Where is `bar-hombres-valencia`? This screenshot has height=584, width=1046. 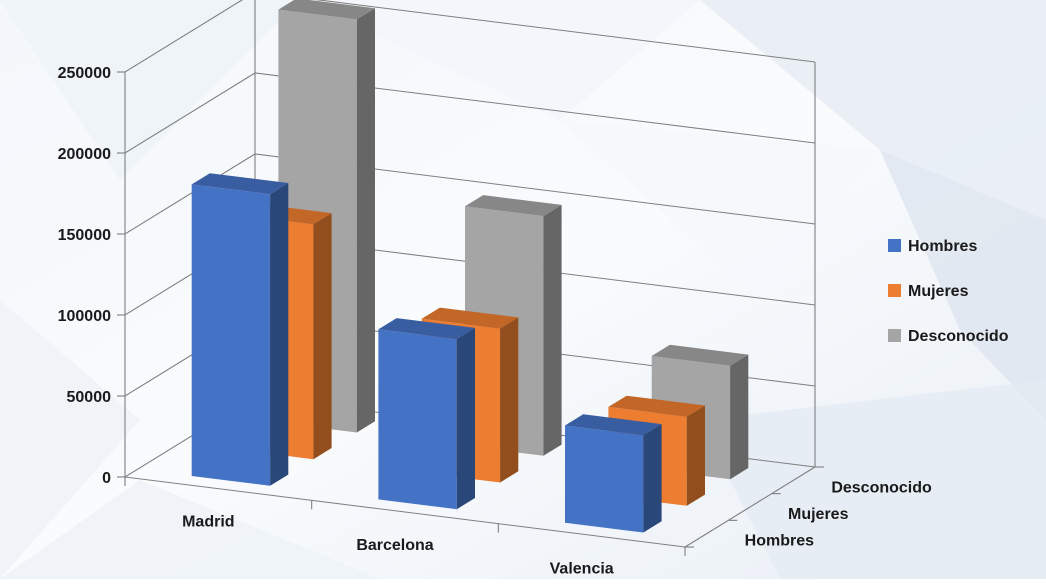
bar-hombres-valencia is located at coordinates (613, 473).